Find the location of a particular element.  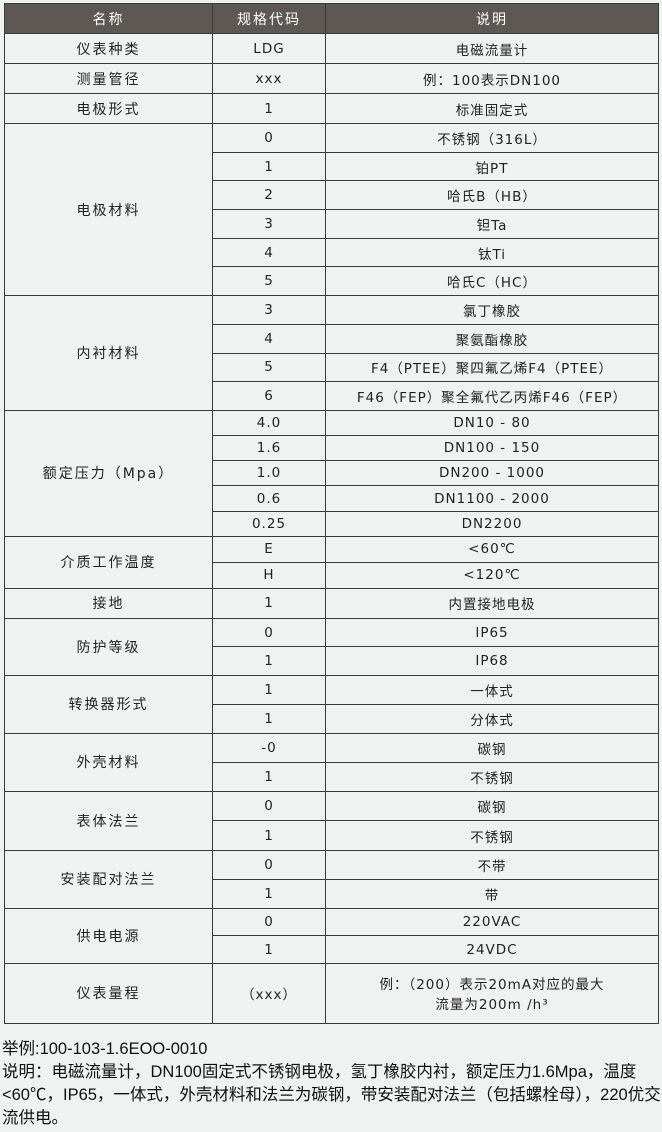

table-row: 1 IP68 is located at coordinates (332, 661).